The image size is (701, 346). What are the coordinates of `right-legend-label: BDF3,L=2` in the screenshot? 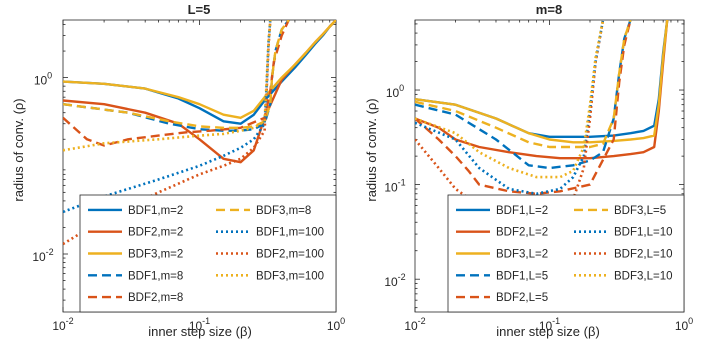 It's located at (522, 255).